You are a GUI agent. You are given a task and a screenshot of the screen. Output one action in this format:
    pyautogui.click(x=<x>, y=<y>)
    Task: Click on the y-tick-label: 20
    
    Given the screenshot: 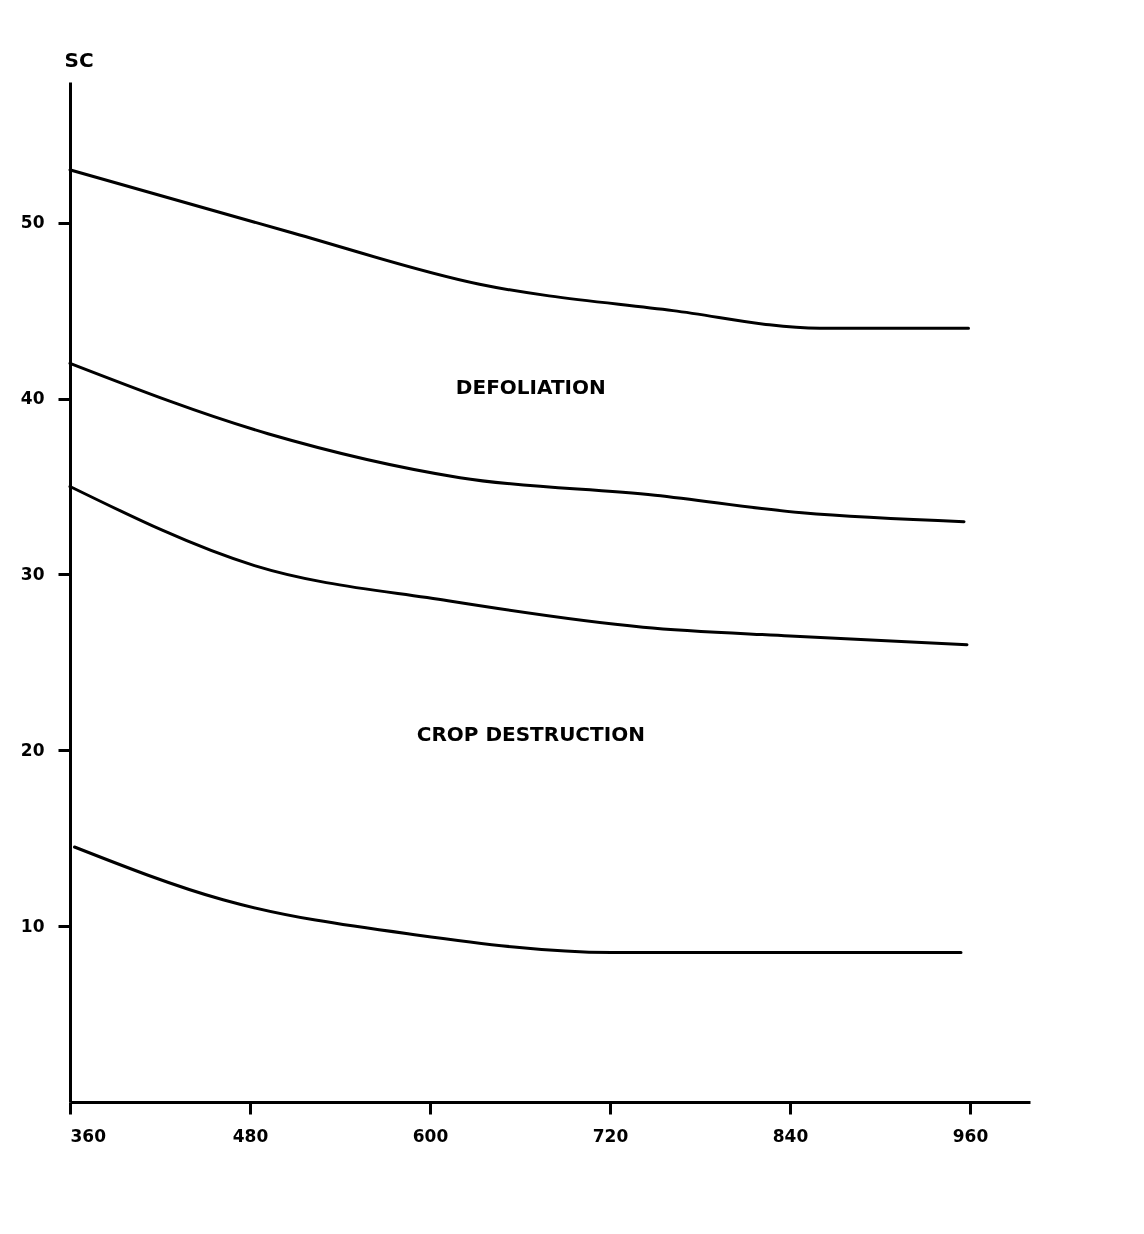 What is the action you would take?
    pyautogui.click(x=32, y=749)
    